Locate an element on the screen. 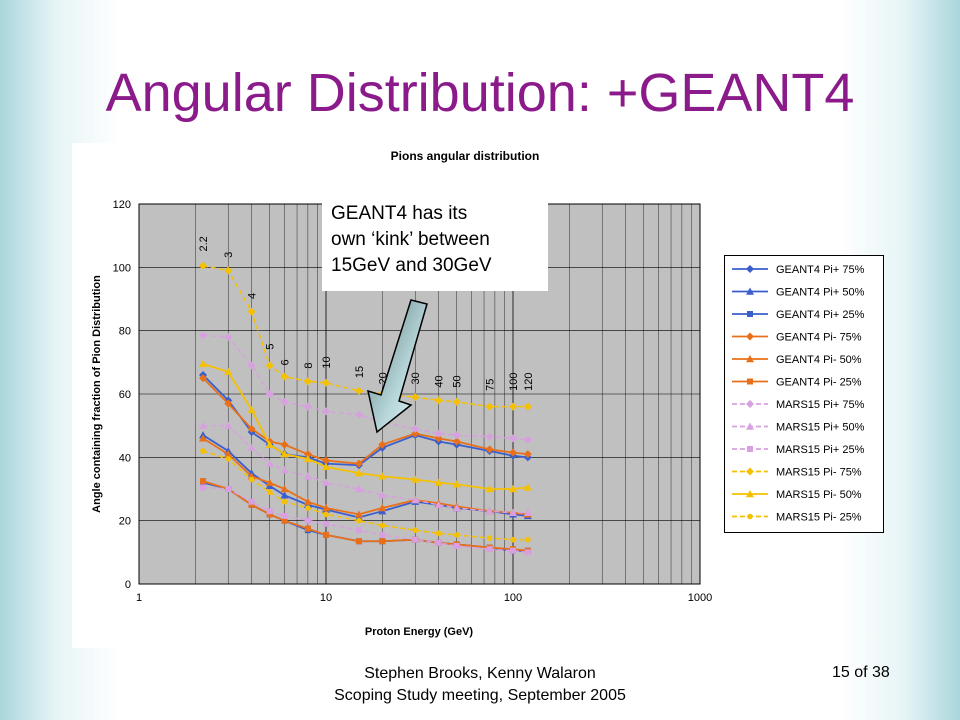 The image size is (960, 720). y-tick-label: 20 is located at coordinates (125, 522).